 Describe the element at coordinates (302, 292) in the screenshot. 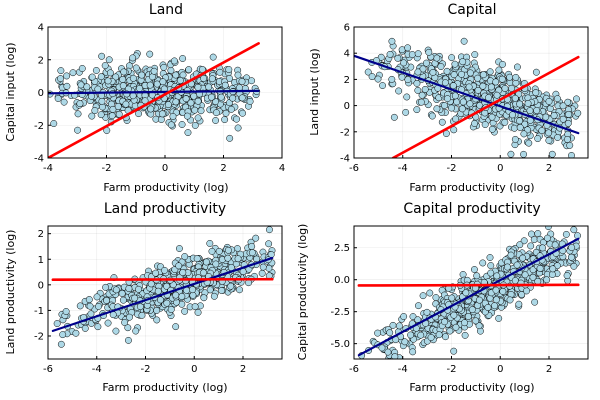

I see `y-axis-label: Capital productivity (log)` at that location.